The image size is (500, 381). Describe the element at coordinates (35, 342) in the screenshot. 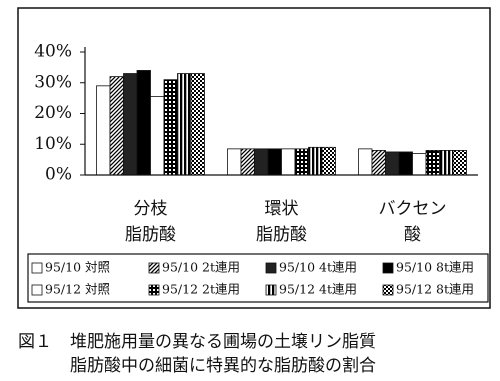

I see `caption-label: 図１` at that location.